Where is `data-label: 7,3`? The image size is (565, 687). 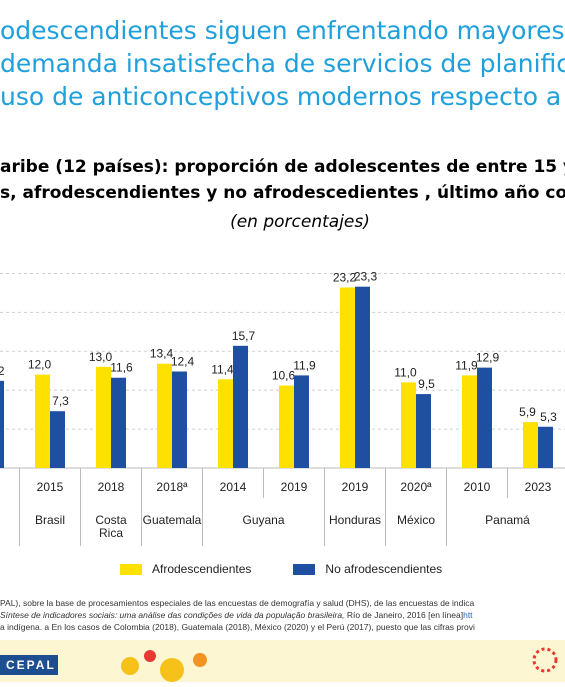
data-label: 7,3 is located at coordinates (60, 401).